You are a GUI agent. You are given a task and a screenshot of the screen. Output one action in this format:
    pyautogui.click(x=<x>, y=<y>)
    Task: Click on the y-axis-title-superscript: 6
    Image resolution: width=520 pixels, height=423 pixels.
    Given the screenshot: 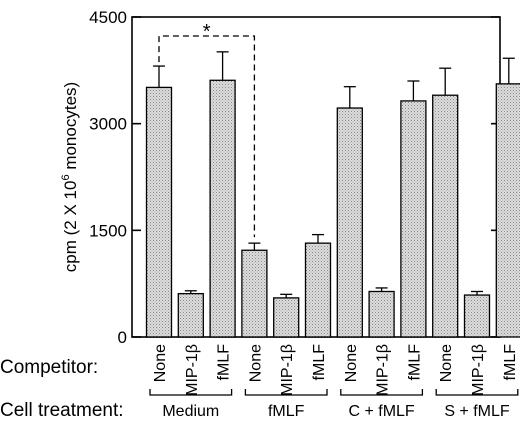 What is the action you would take?
    pyautogui.click(x=66, y=177)
    